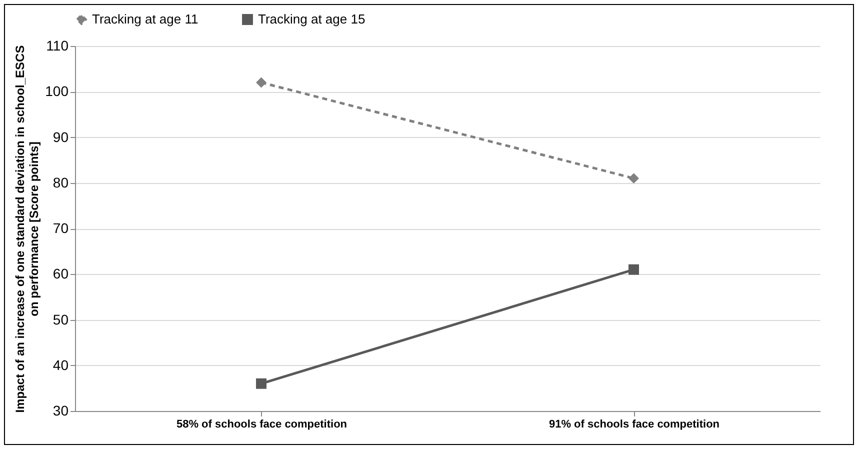 The height and width of the screenshot is (451, 860). What do you see at coordinates (60, 319) in the screenshot?
I see `y-tick-label: 50` at bounding box center [60, 319].